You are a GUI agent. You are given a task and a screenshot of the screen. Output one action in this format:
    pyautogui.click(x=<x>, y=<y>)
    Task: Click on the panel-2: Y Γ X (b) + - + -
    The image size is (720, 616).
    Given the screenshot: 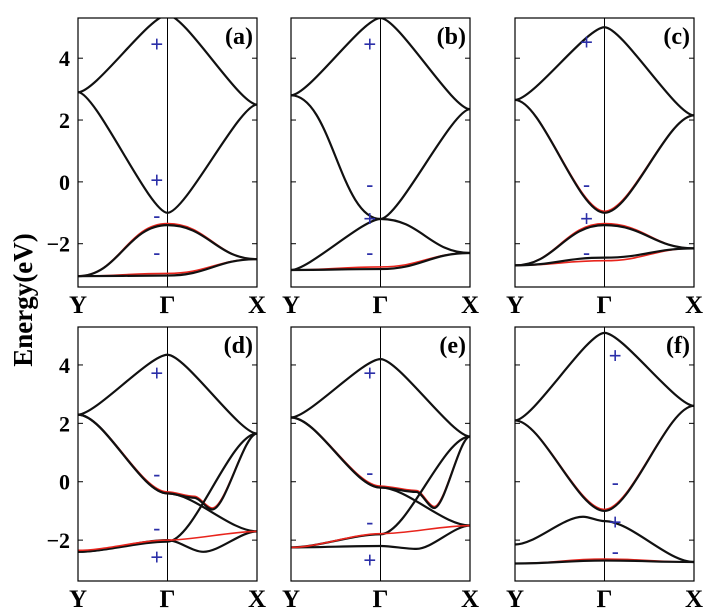 What is the action you would take?
    pyautogui.click(x=380, y=168)
    